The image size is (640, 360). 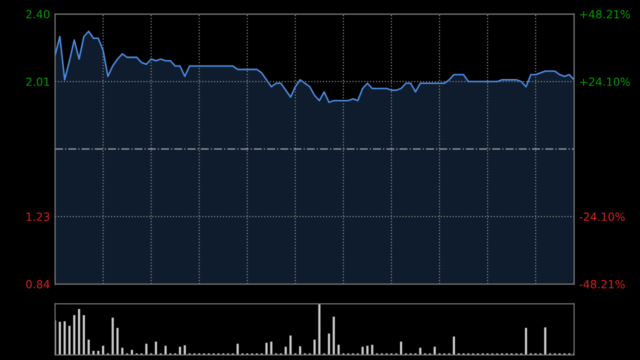 I want to click on y2-tick-label: -48.21%, so click(x=602, y=284).